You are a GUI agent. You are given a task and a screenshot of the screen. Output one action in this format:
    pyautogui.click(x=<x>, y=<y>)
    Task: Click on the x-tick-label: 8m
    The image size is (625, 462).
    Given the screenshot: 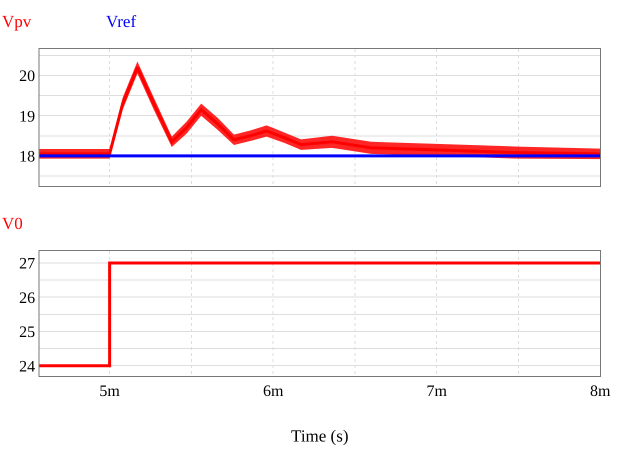 What is the action you would take?
    pyautogui.click(x=601, y=391)
    